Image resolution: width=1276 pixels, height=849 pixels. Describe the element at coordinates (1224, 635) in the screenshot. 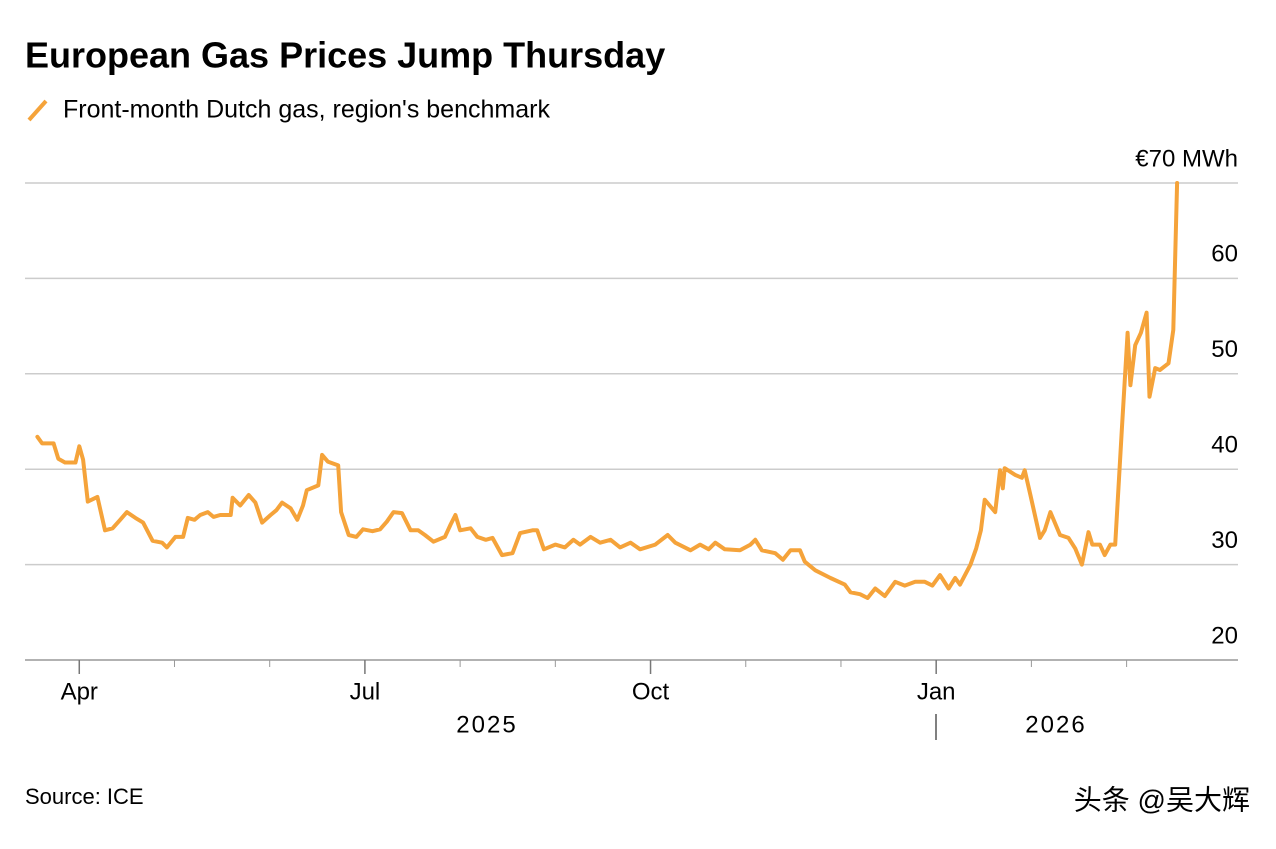

I see `y-tick-label: 20` at that location.